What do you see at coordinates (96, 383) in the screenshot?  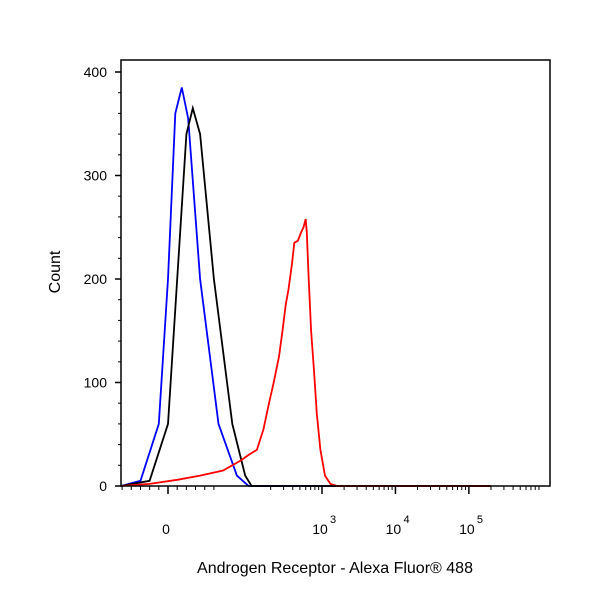 I see `y-tick-label: 100` at bounding box center [96, 383].